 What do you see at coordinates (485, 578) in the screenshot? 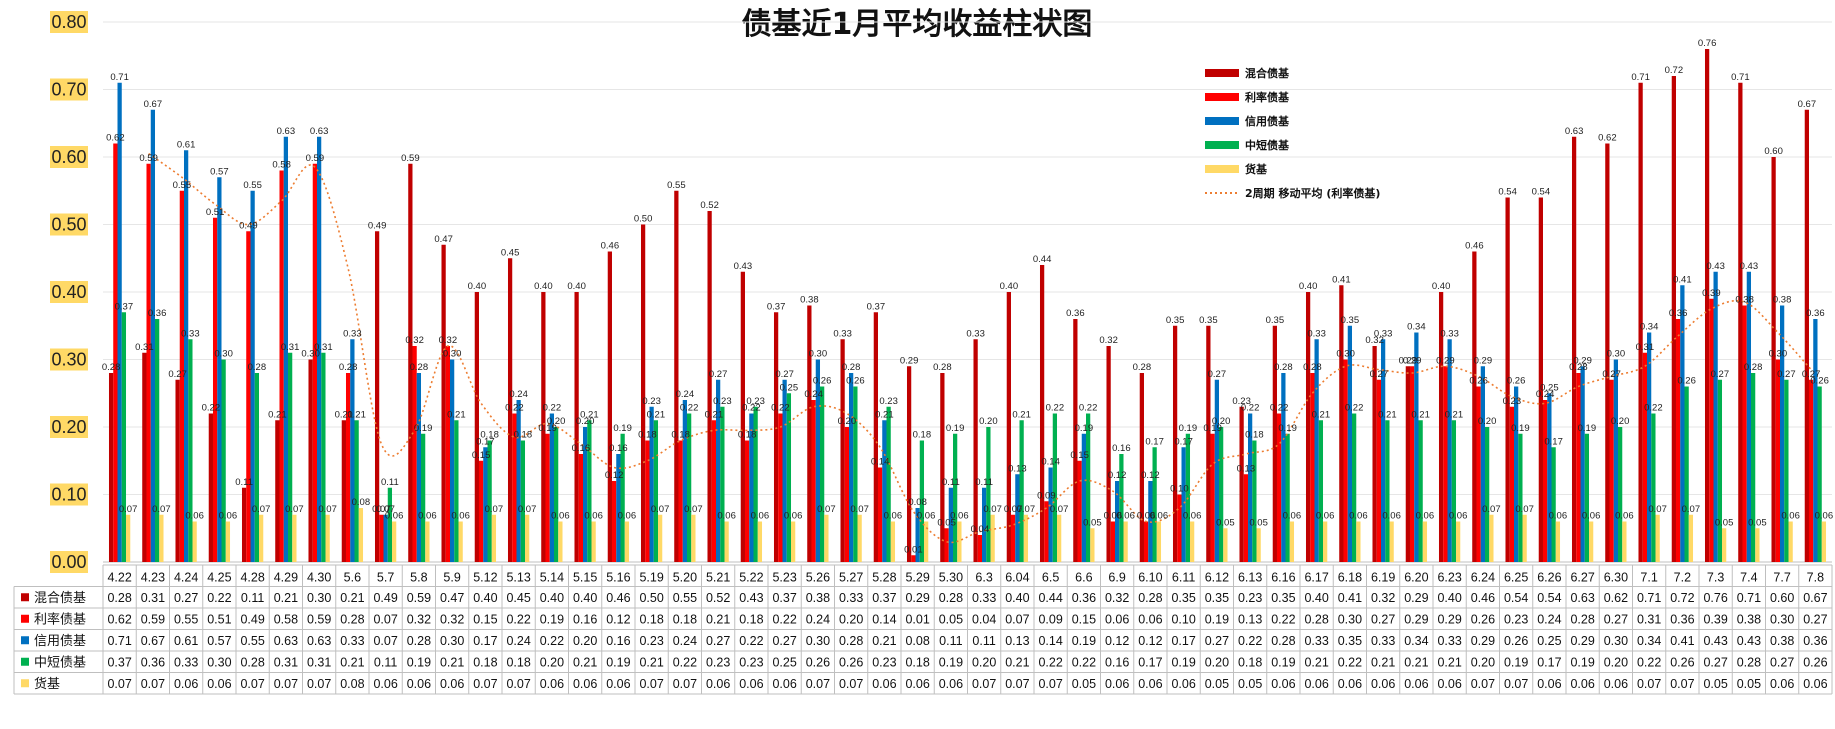
I see `x-tick-label: 5.12` at bounding box center [485, 578].